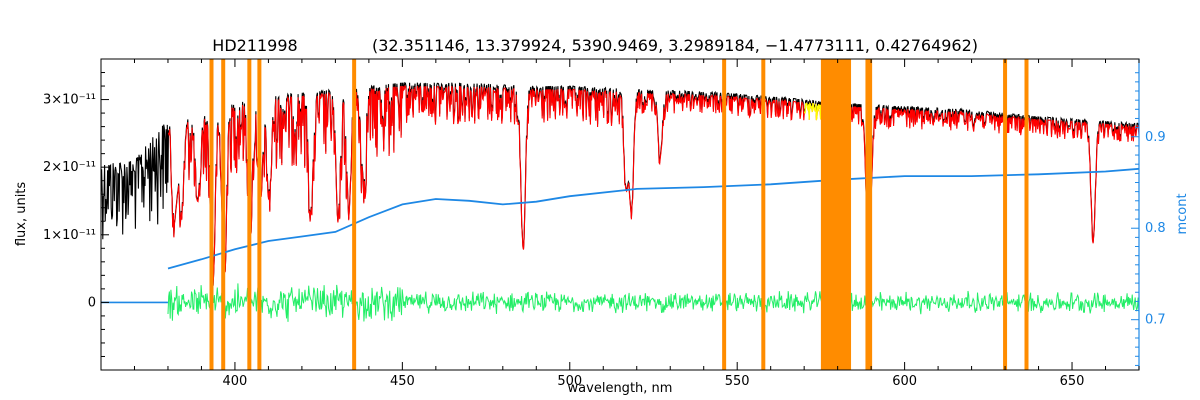 The width and height of the screenshot is (1200, 400). Describe the element at coordinates (235, 381) in the screenshot. I see `x-tick-label: 400` at that location.